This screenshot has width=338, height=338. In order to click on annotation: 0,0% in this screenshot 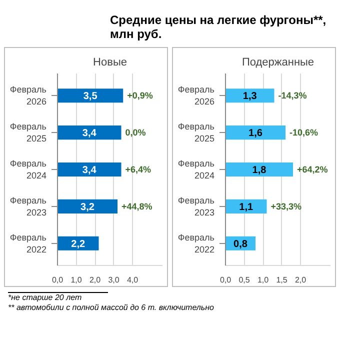, I will do `click(135, 132)`.